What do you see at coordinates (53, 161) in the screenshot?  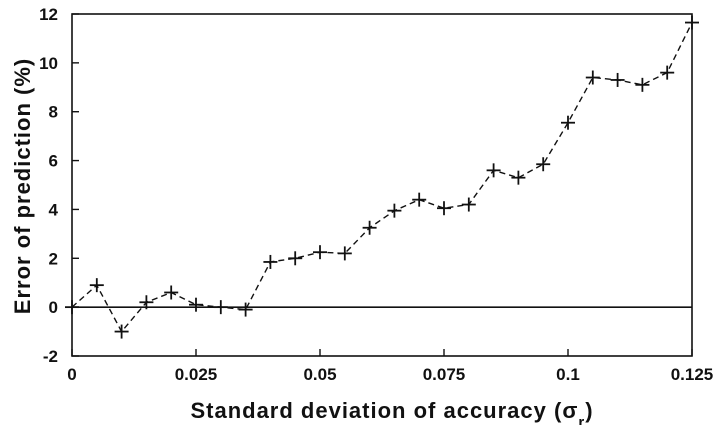 I see `y-tick-label: 6` at bounding box center [53, 161].